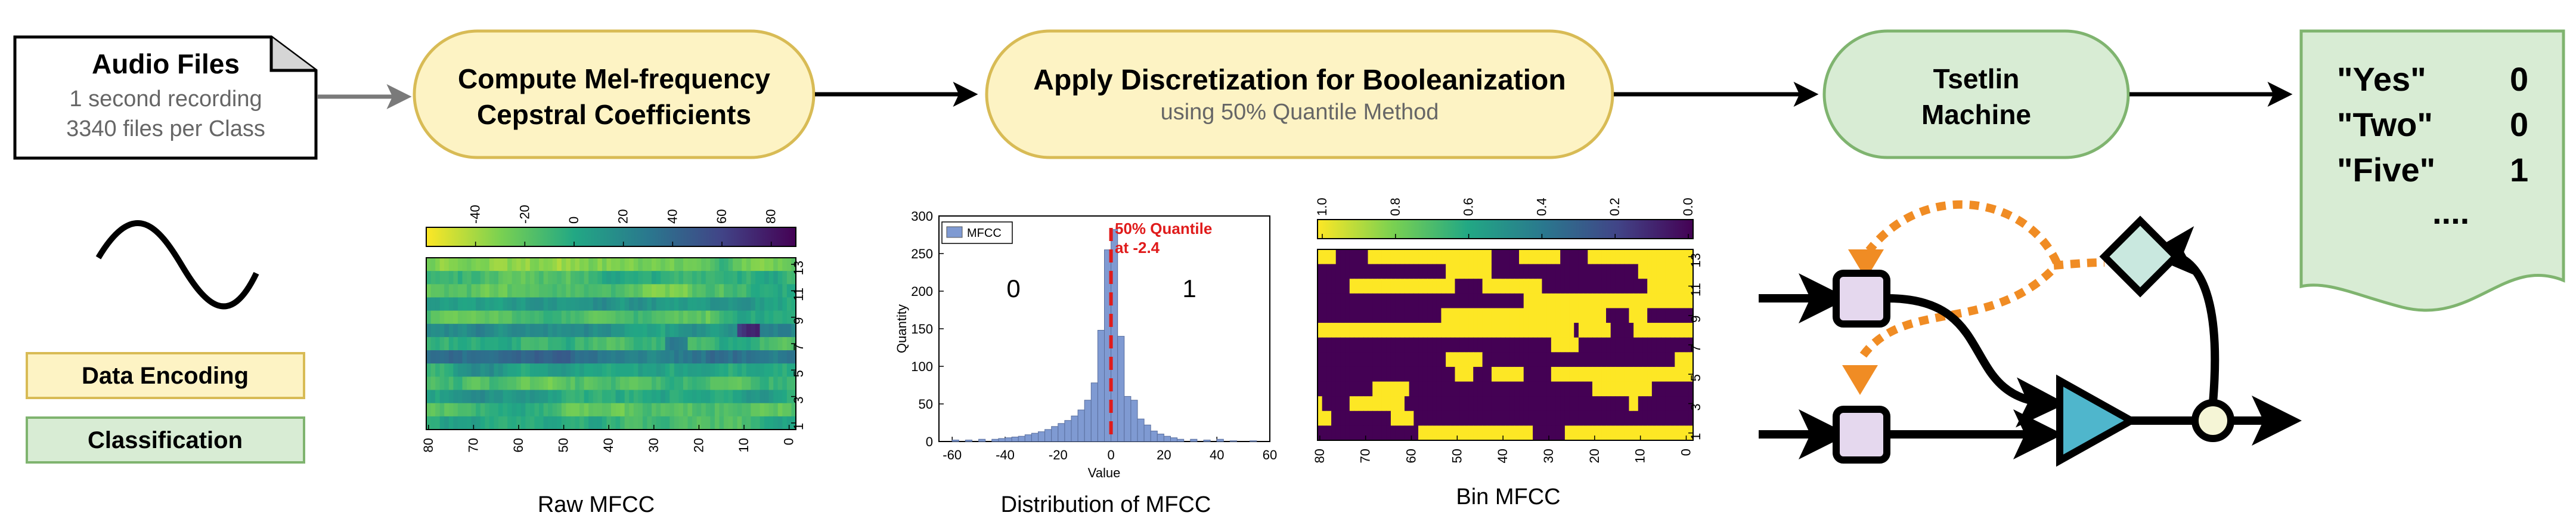 Image resolution: width=2576 pixels, height=531 pixels. Describe the element at coordinates (475, 214) in the screenshot. I see `colorbar-tick-label: -40` at that location.